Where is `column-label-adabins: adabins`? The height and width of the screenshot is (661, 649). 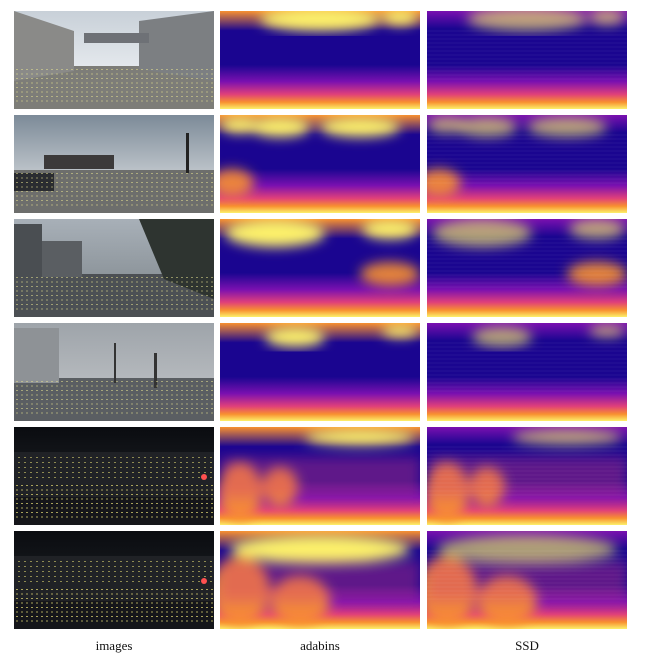 column-label-adabins: adabins is located at coordinates (320, 645).